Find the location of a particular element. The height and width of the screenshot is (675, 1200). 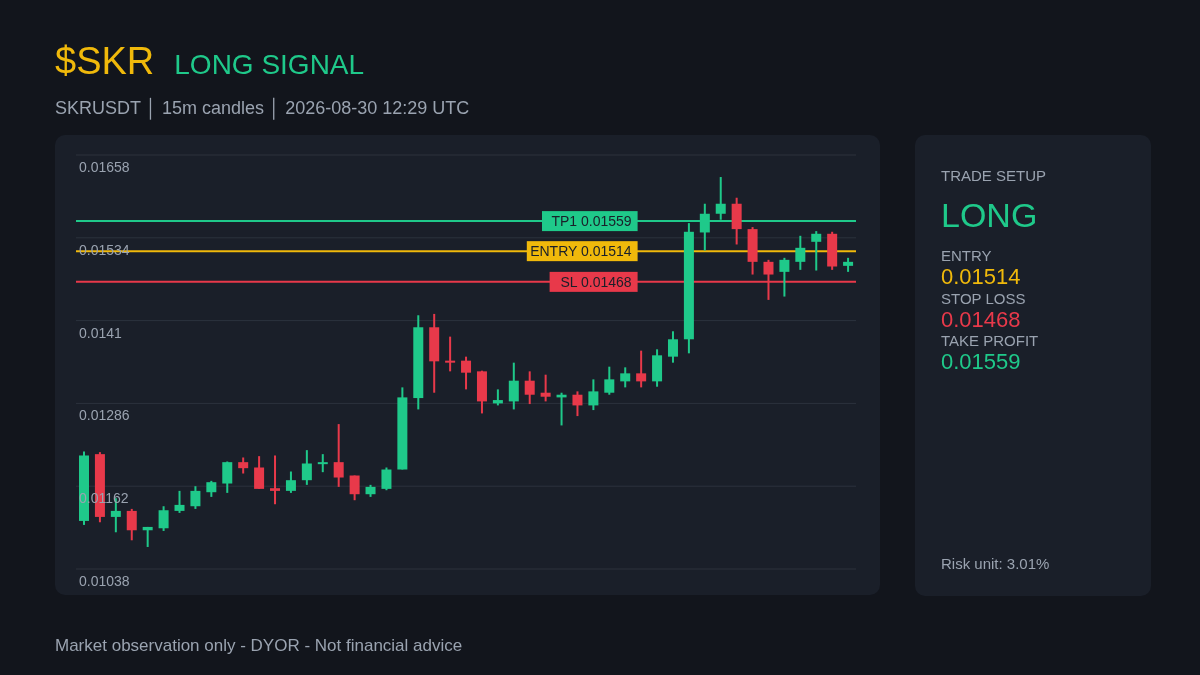

y-tick-label: 0.0141 is located at coordinates (101, 332).